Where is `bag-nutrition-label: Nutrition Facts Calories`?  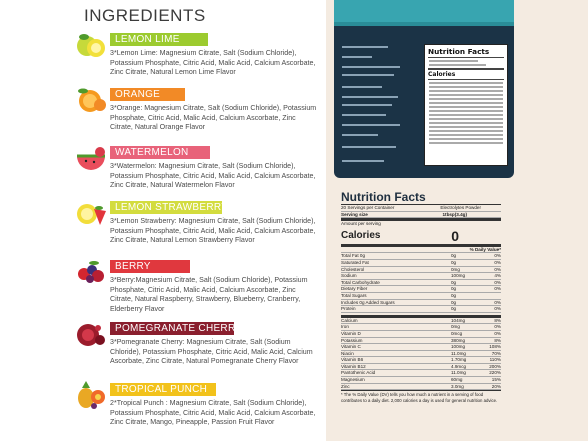
bag-nutrition-label: Nutrition Facts Calories is located at coordinates (466, 105).